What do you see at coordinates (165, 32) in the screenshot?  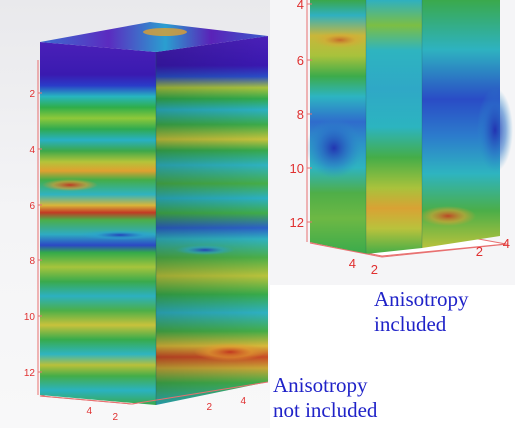 I see `top-highlight` at bounding box center [165, 32].